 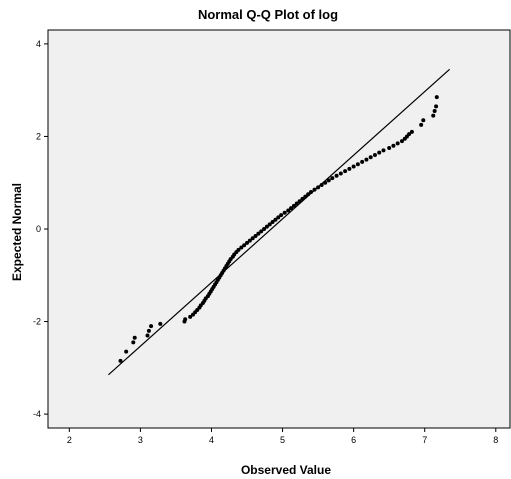 What do you see at coordinates (353, 440) in the screenshot?
I see `x-tick-label: 6` at bounding box center [353, 440].